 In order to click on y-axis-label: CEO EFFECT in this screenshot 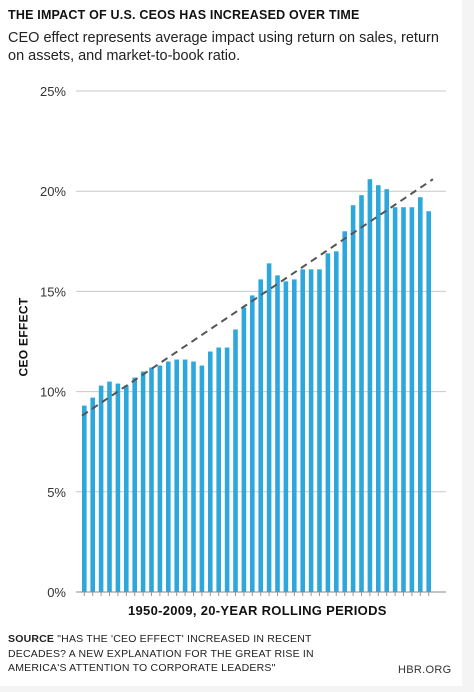, I will do `click(23, 337)`.